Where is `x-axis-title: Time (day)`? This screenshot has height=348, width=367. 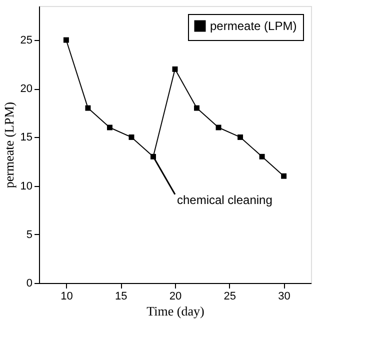 x-axis-title: Time (day) is located at coordinates (175, 311).